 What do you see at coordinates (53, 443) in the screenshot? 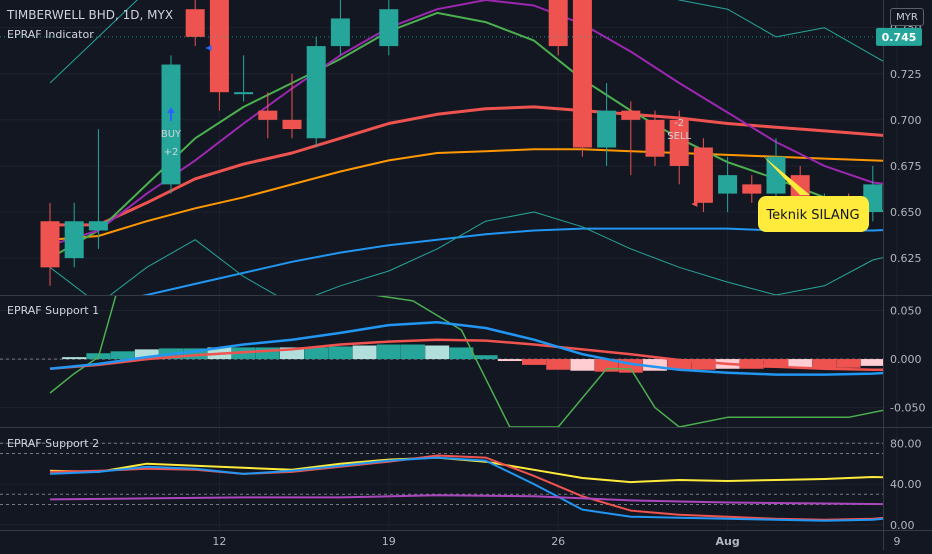
I see `support2-title: EPRAF Support 2` at bounding box center [53, 443].